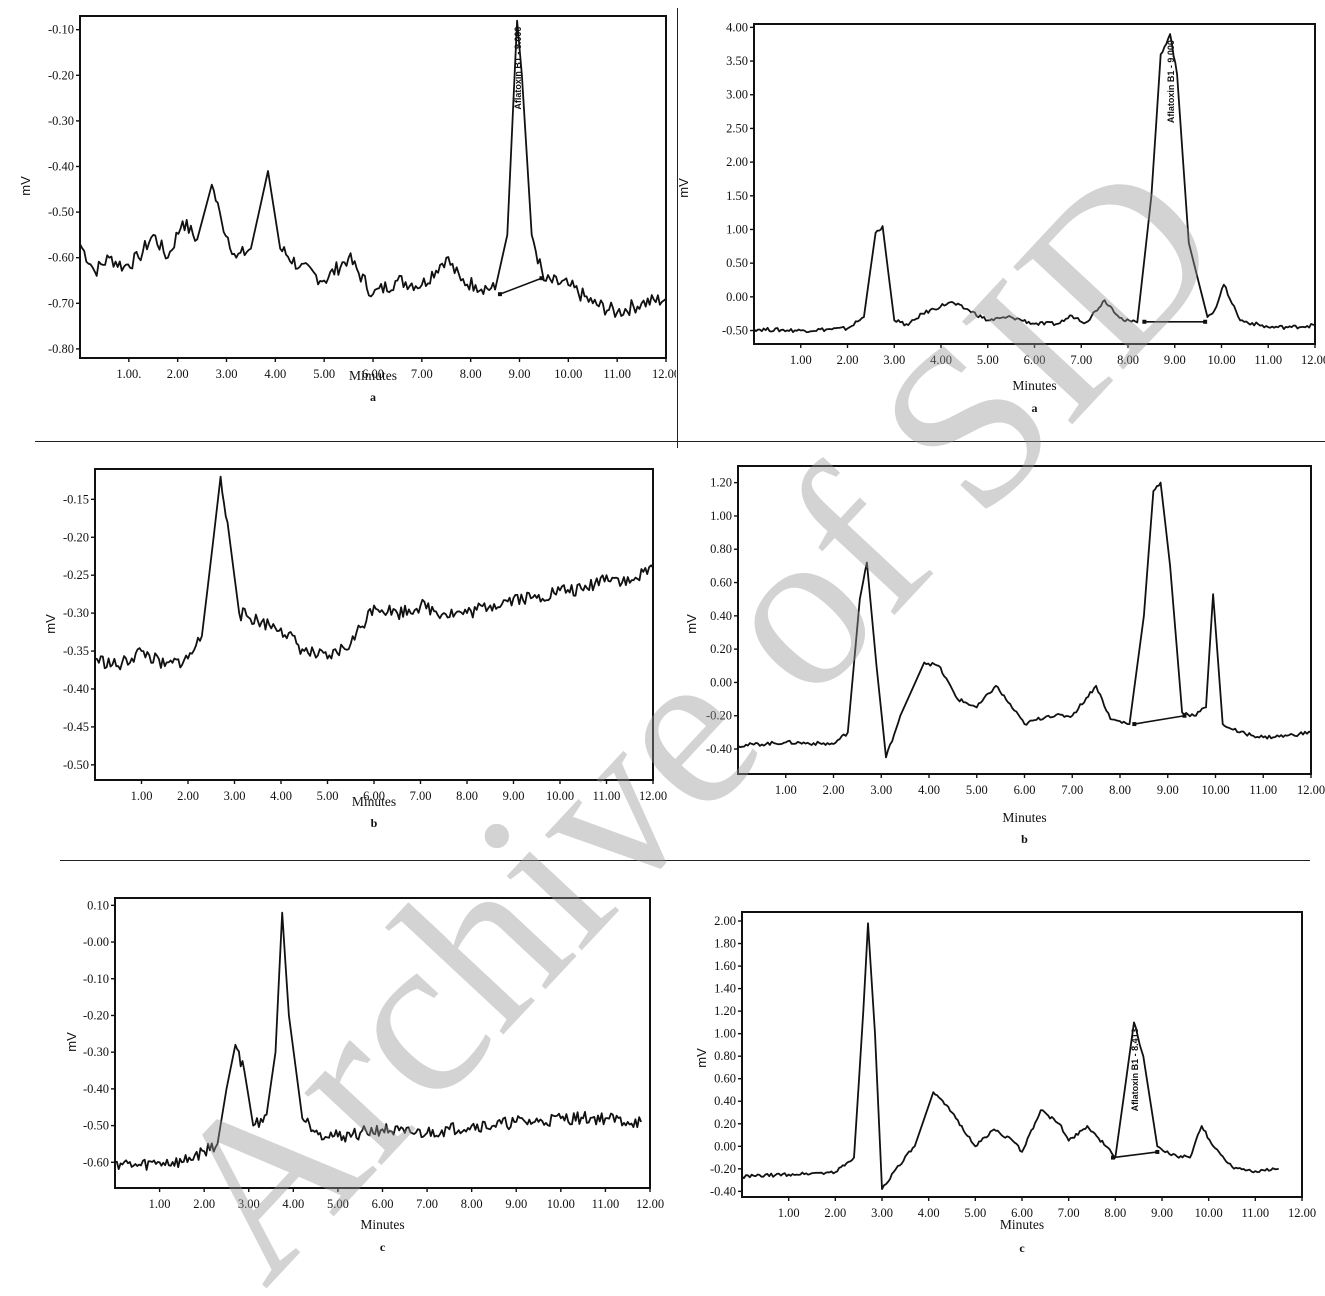 The height and width of the screenshot is (1296, 1325). Describe the element at coordinates (737, 263) in the screenshot. I see `y-tick-label: 0.50` at that location.